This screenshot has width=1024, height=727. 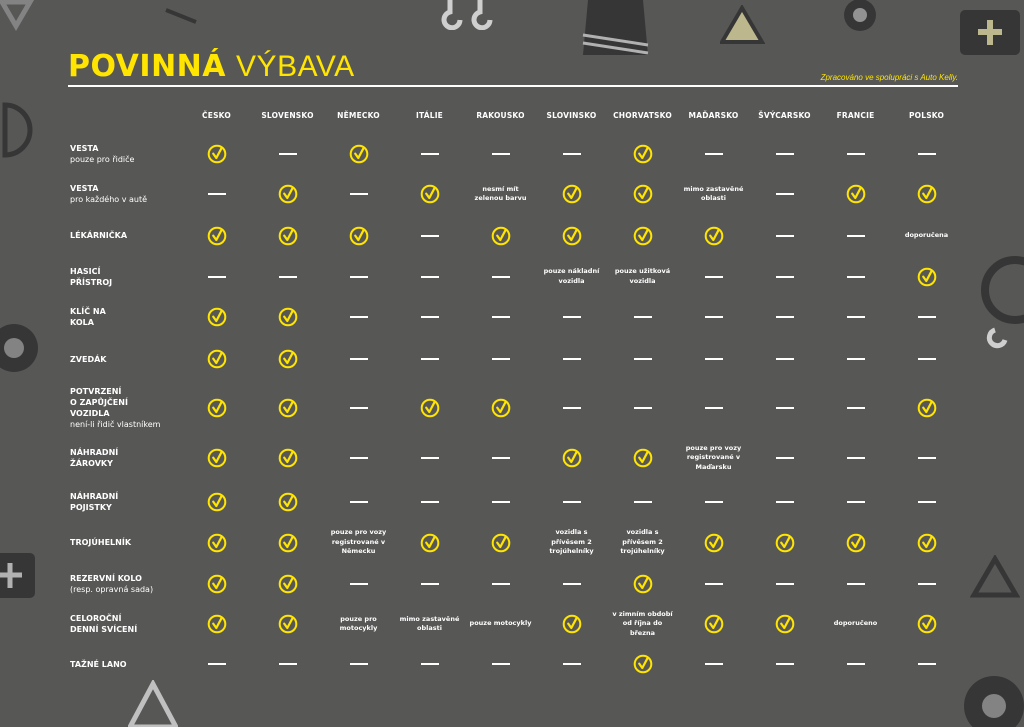 I want to click on table-row: REZERVNÍ KOLO (resp. opravná sada), so click(x=516, y=583).